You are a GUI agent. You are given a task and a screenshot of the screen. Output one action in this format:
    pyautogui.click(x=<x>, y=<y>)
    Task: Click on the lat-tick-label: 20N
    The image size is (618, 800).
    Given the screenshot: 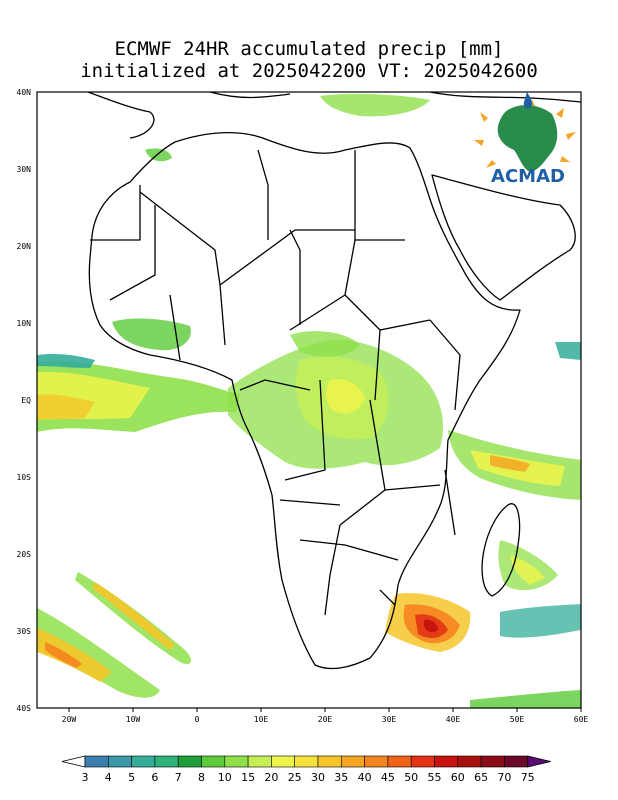 What is the action you would take?
    pyautogui.click(x=24, y=246)
    